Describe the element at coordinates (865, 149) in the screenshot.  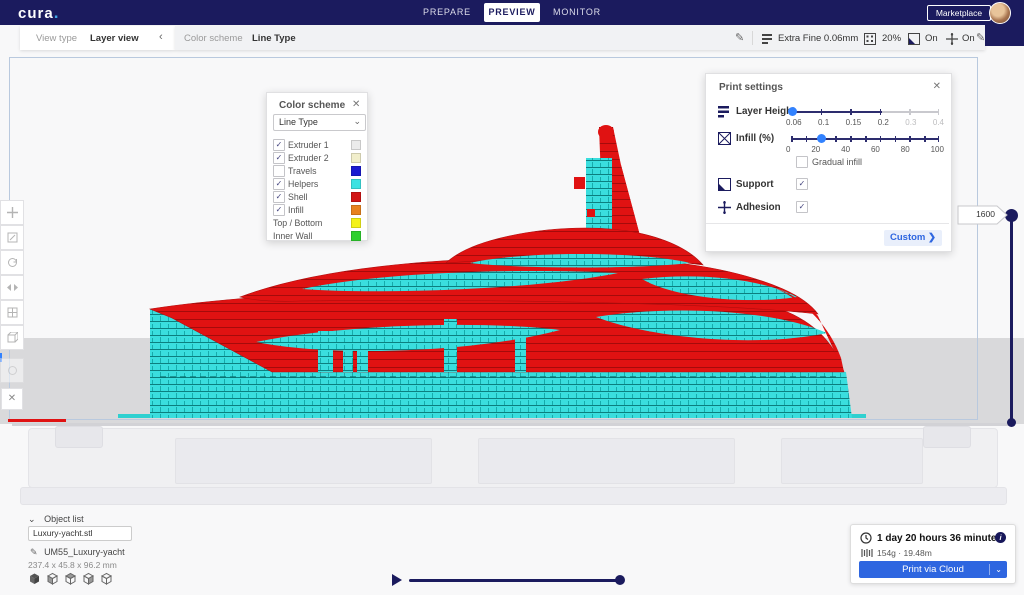
I see `infill-ticks: 0 20 40 60 80 100` at that location.